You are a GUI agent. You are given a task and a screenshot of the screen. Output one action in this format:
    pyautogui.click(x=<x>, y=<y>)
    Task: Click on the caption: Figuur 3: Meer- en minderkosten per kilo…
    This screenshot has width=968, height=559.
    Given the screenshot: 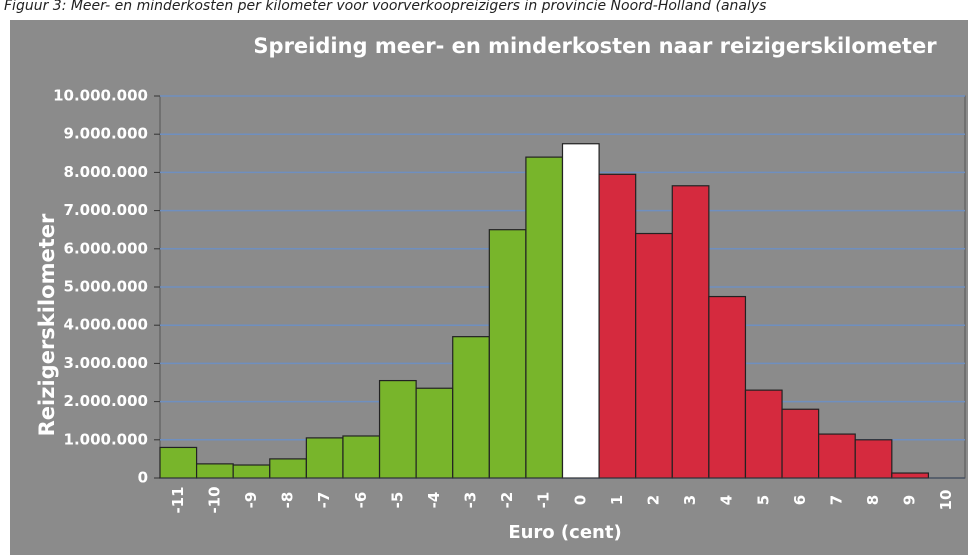 What is the action you would take?
    pyautogui.click(x=385, y=7)
    